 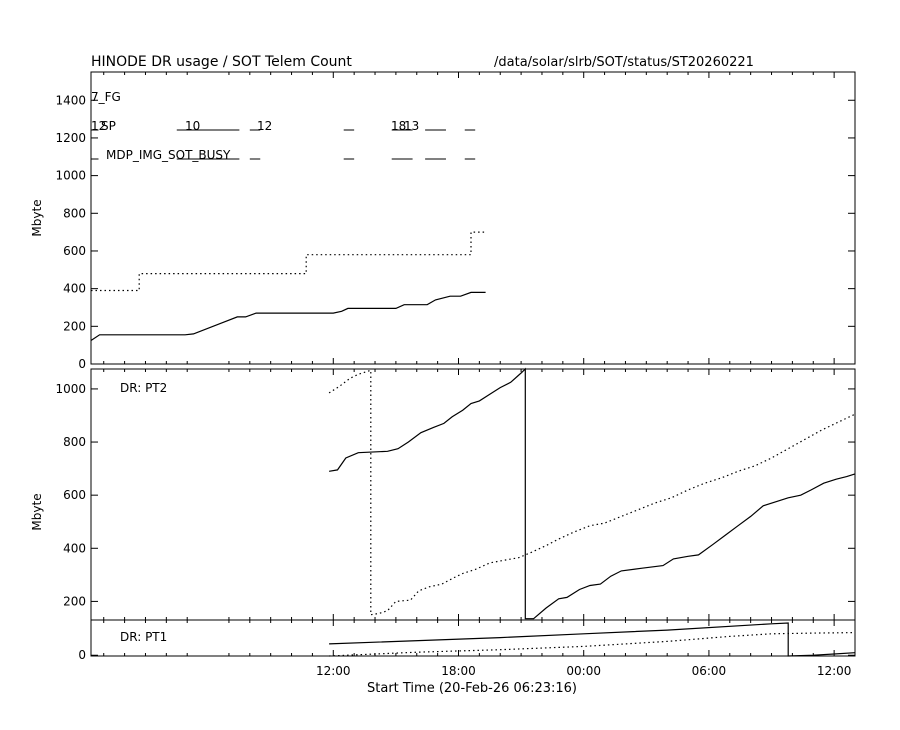 I want to click on middle-y-tick-label: 200, so click(x=74, y=601).